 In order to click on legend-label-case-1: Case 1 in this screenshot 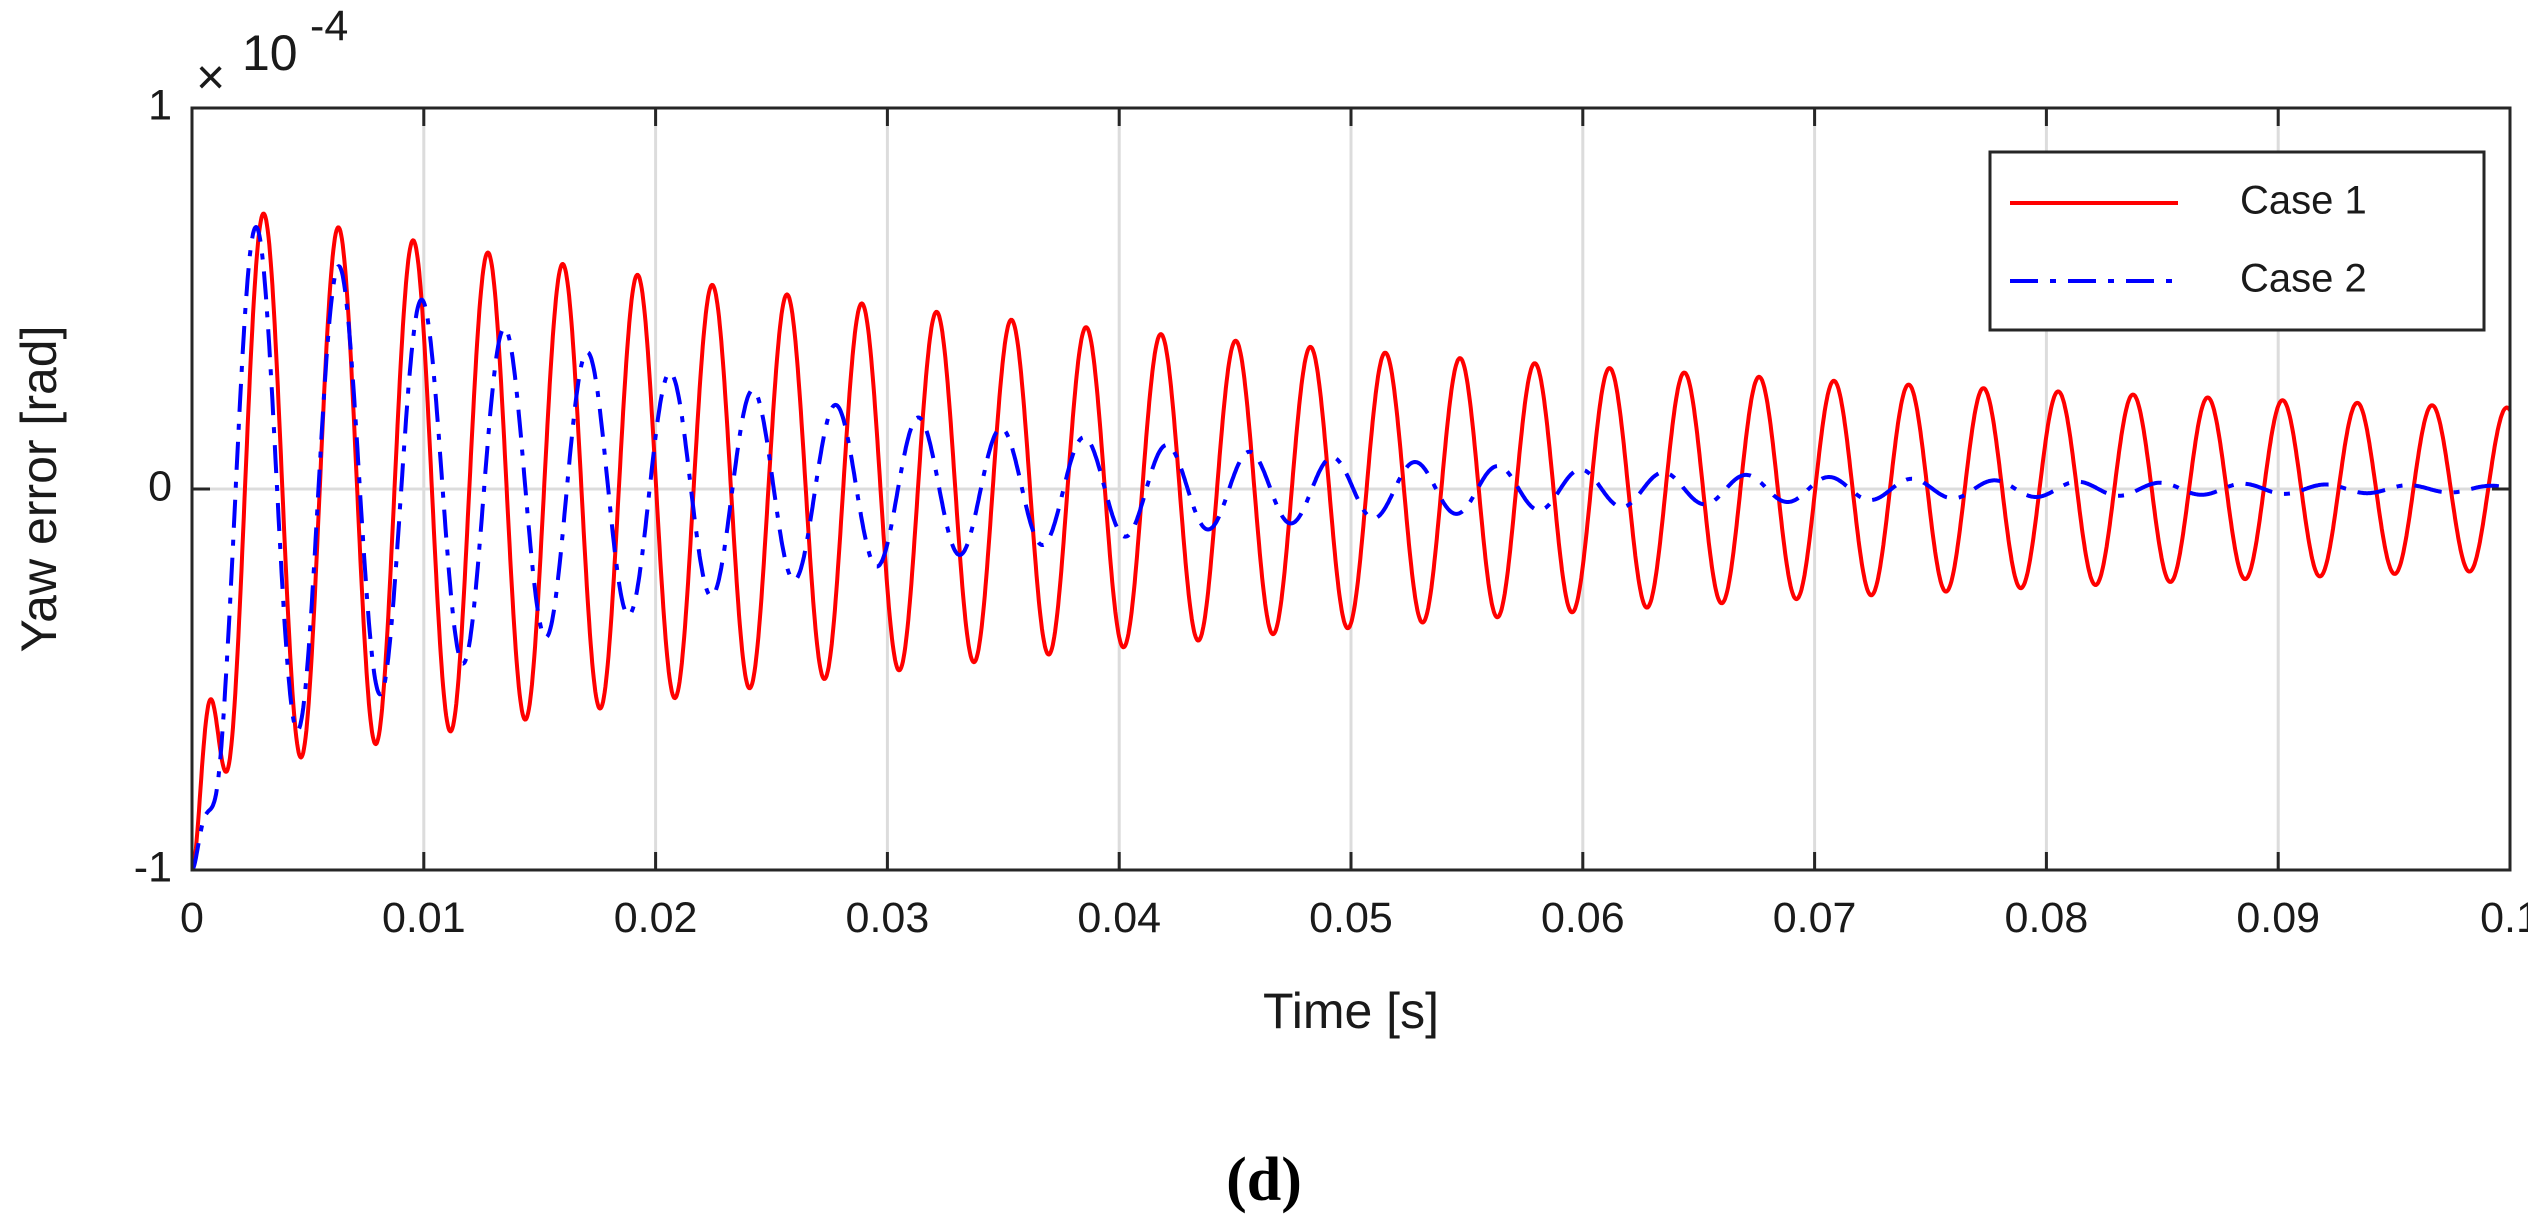, I will do `click(2303, 201)`.